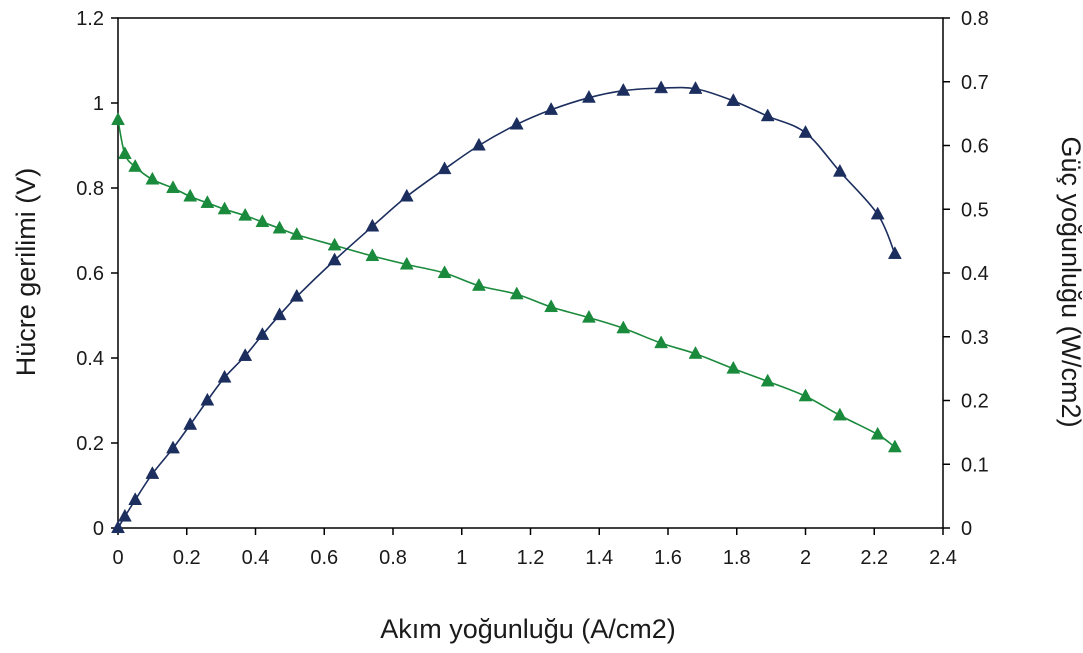 The width and height of the screenshot is (1083, 653). Describe the element at coordinates (668, 558) in the screenshot. I see `x-tick-label: 1.6` at that location.